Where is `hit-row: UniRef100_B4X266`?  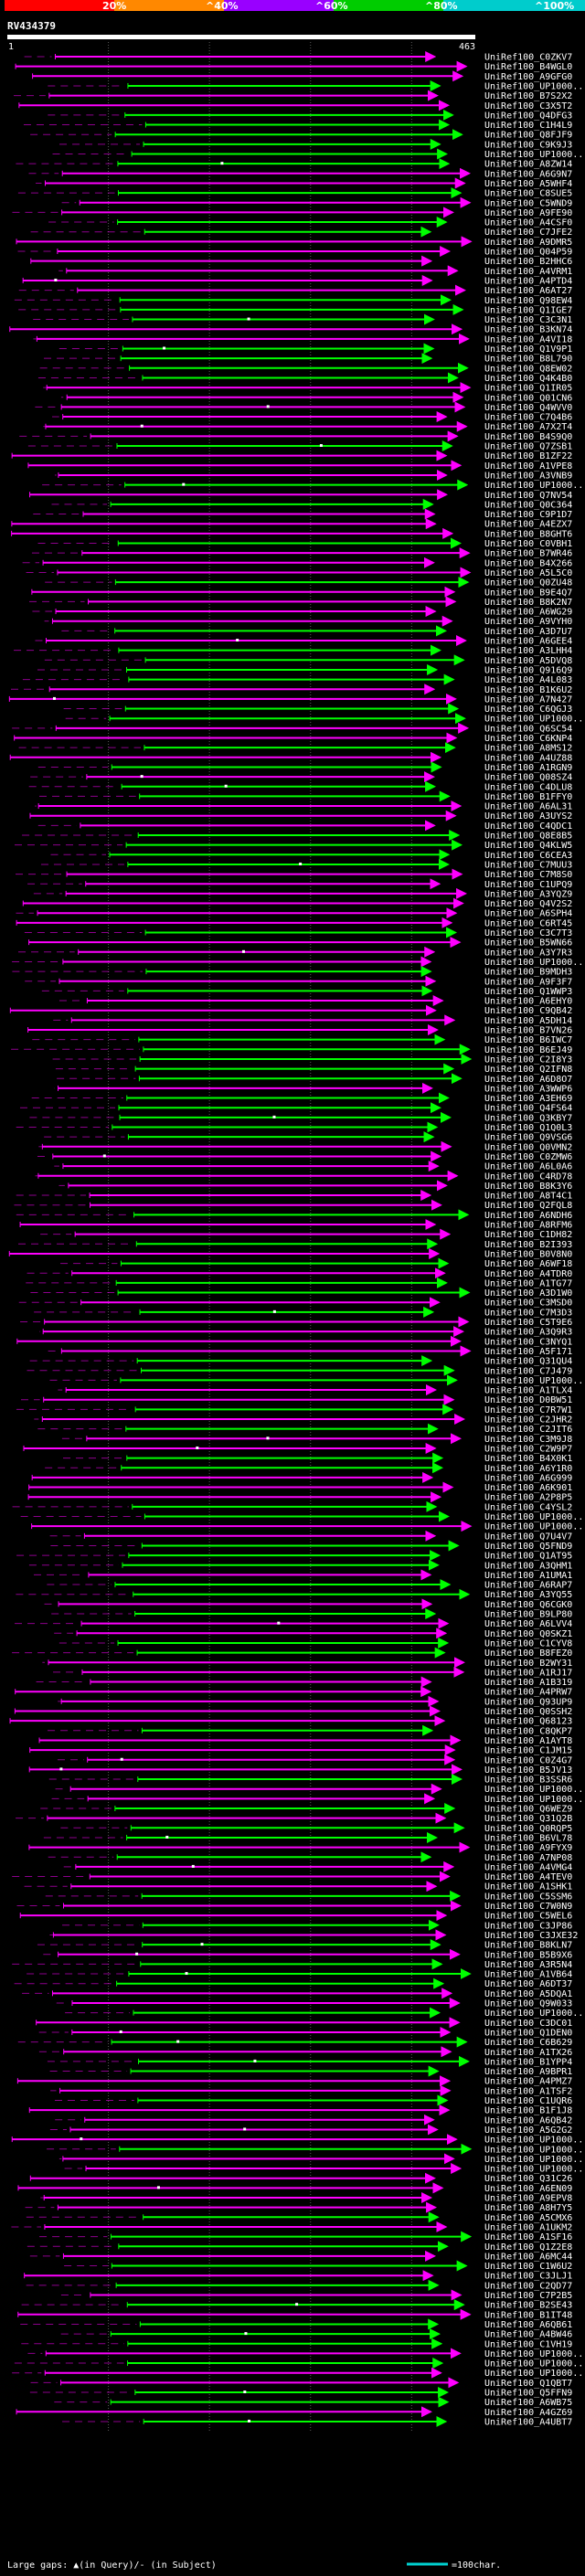
hit-row: UniRef100_B4X266 is located at coordinates (298, 562).